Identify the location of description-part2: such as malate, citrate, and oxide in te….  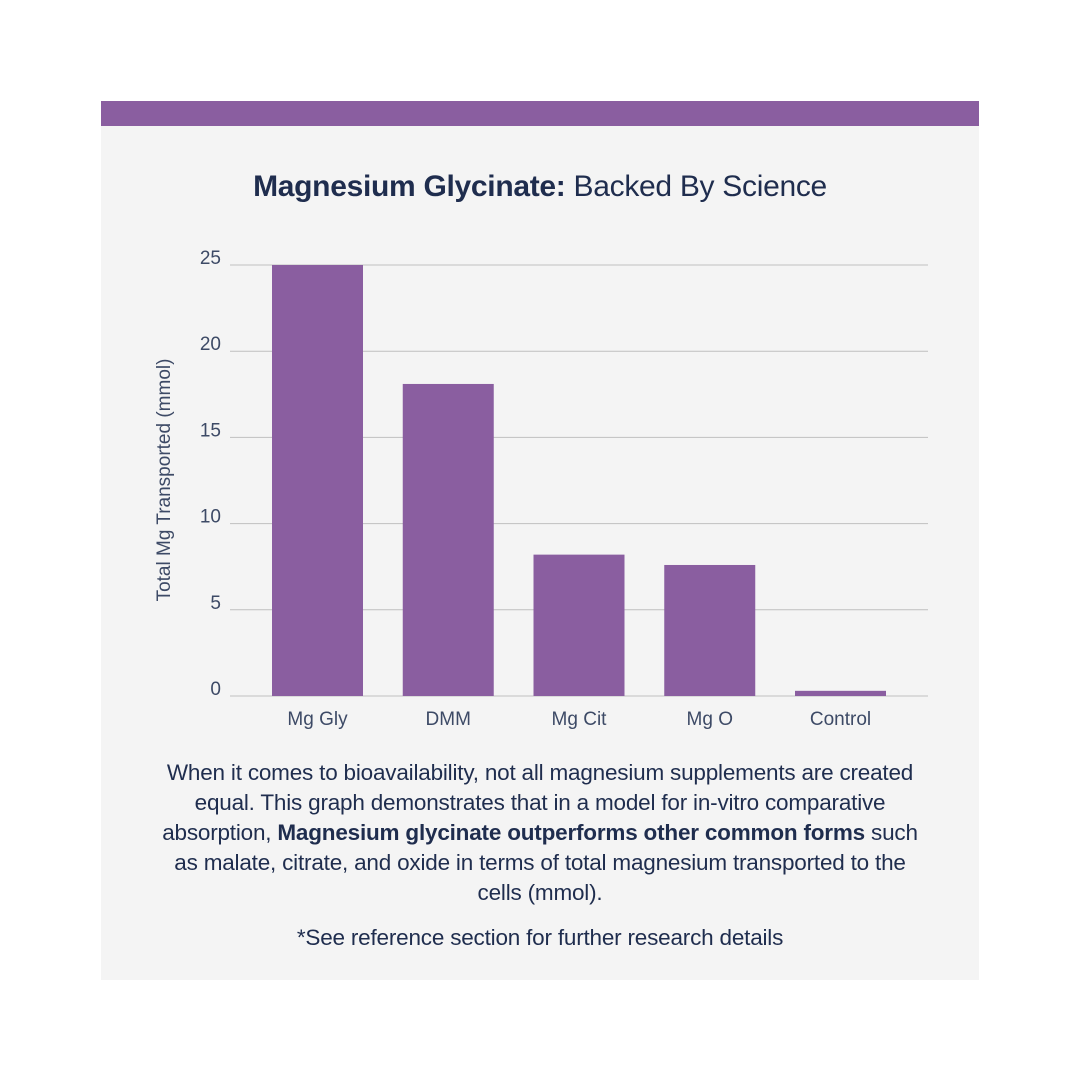
(546, 862).